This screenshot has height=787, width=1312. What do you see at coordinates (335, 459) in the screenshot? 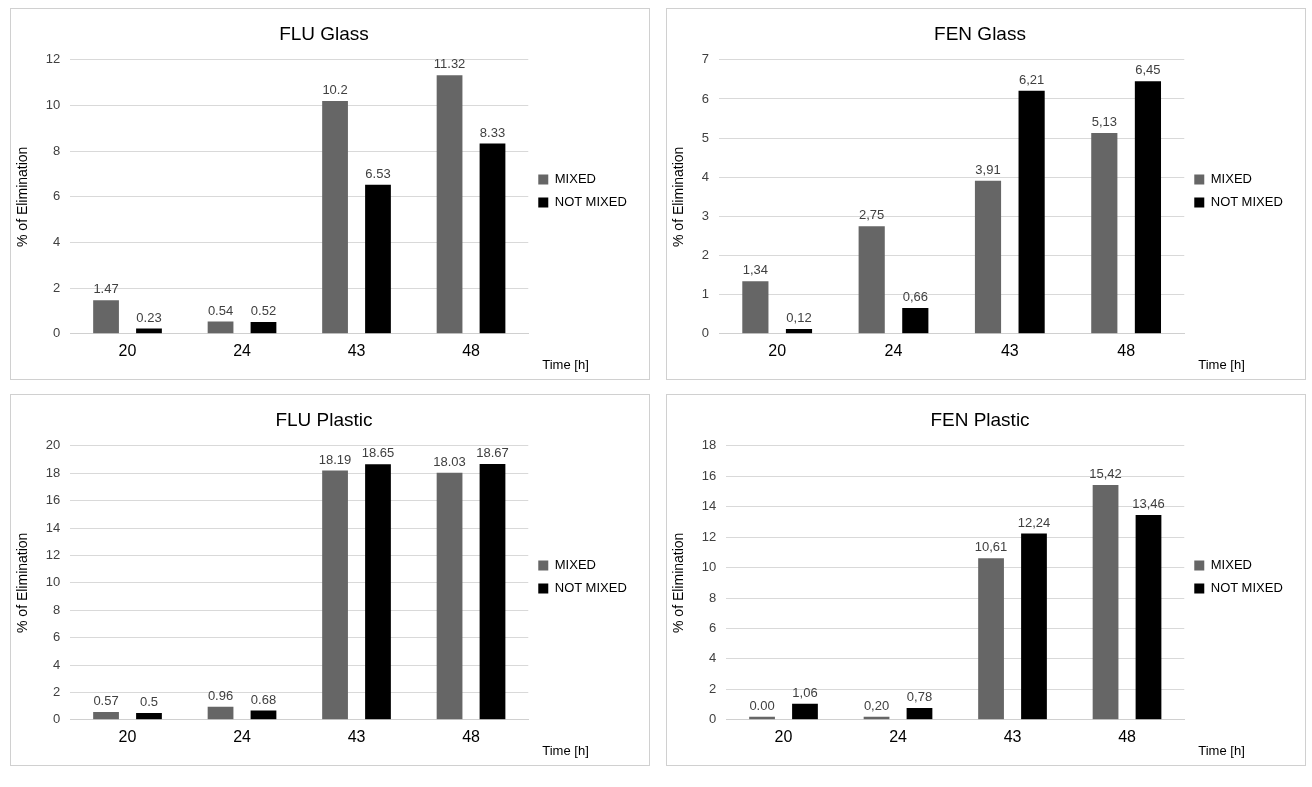
I see `data-label: 18.19` at bounding box center [335, 459].